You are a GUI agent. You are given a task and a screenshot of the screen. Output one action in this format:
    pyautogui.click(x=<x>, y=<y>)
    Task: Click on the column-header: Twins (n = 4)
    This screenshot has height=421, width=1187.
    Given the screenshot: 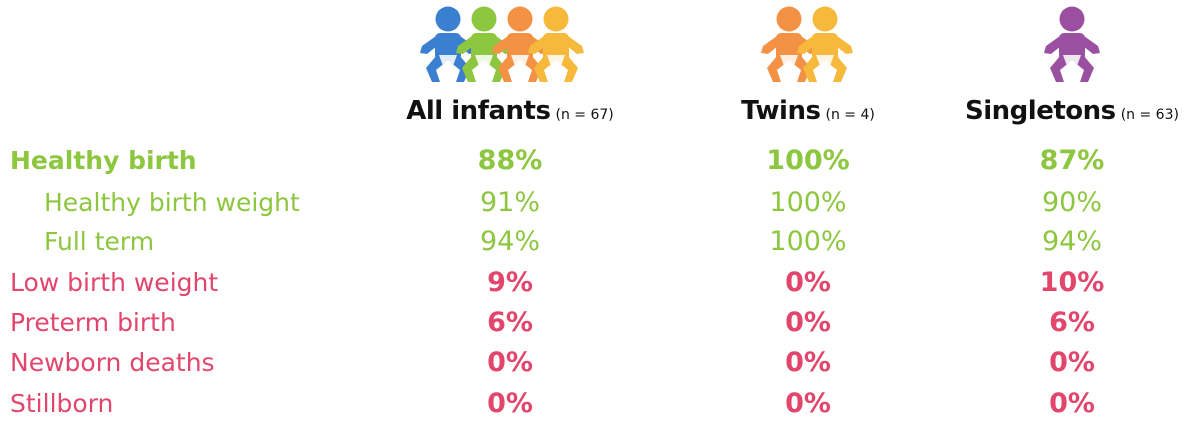 What is the action you would take?
    pyautogui.click(x=808, y=111)
    